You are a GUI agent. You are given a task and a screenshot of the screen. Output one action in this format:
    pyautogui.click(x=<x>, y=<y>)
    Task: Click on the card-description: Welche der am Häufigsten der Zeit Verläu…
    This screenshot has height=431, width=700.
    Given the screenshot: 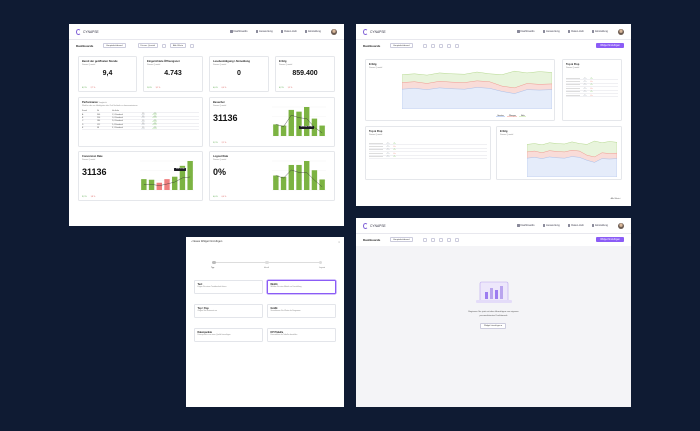 What is the action you would take?
    pyautogui.click(x=110, y=106)
    